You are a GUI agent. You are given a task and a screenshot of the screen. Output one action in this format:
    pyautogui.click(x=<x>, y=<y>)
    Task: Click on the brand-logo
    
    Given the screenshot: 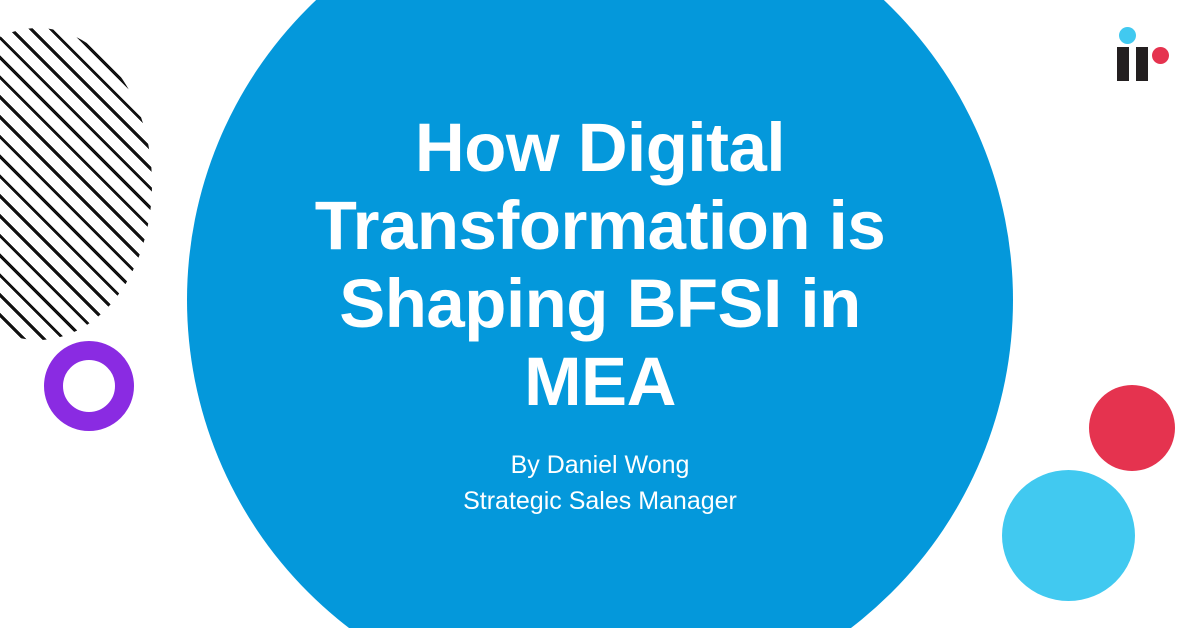 What is the action you would take?
    pyautogui.click(x=1144, y=55)
    